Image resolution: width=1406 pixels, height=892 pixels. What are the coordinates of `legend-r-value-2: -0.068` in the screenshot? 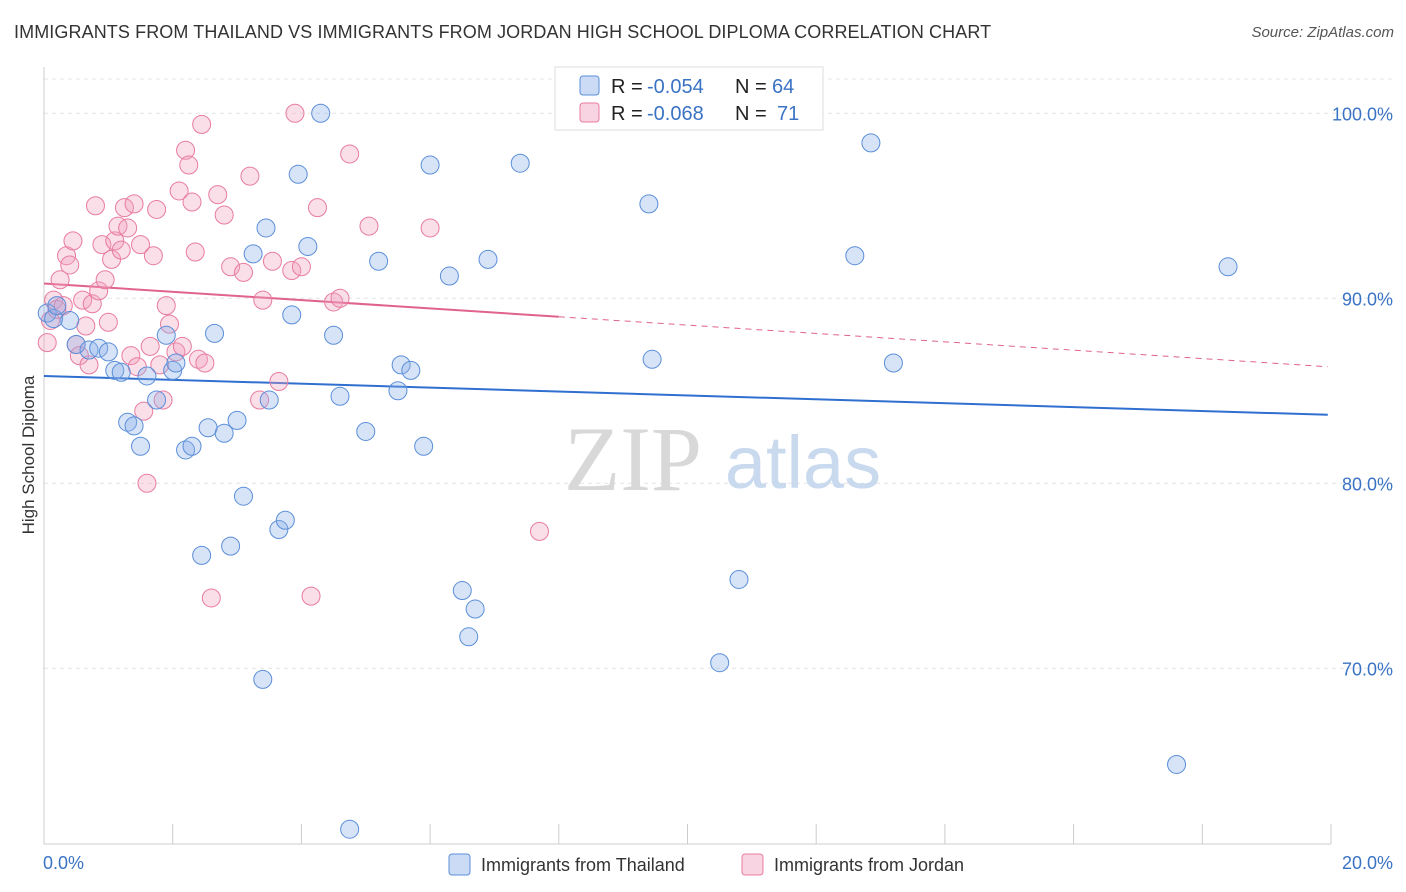 It's located at (675, 114).